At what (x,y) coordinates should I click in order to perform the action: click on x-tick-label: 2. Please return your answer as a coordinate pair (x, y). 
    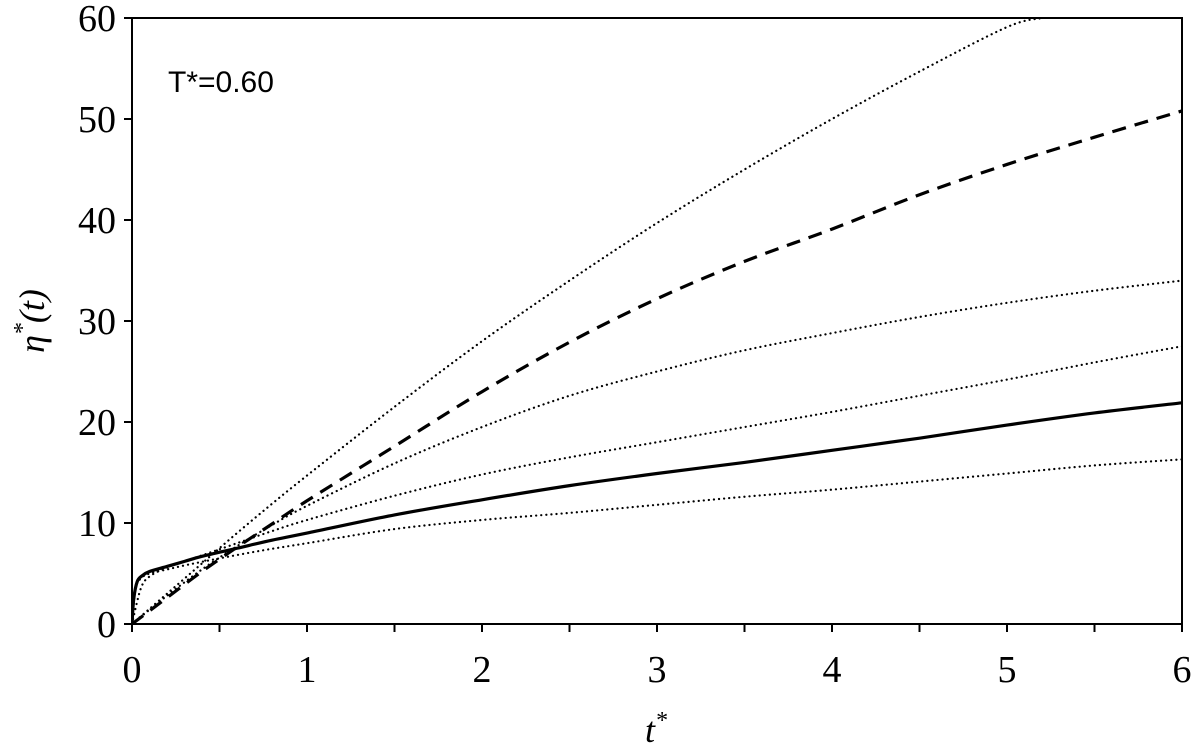
    Looking at the image, I should click on (482, 670).